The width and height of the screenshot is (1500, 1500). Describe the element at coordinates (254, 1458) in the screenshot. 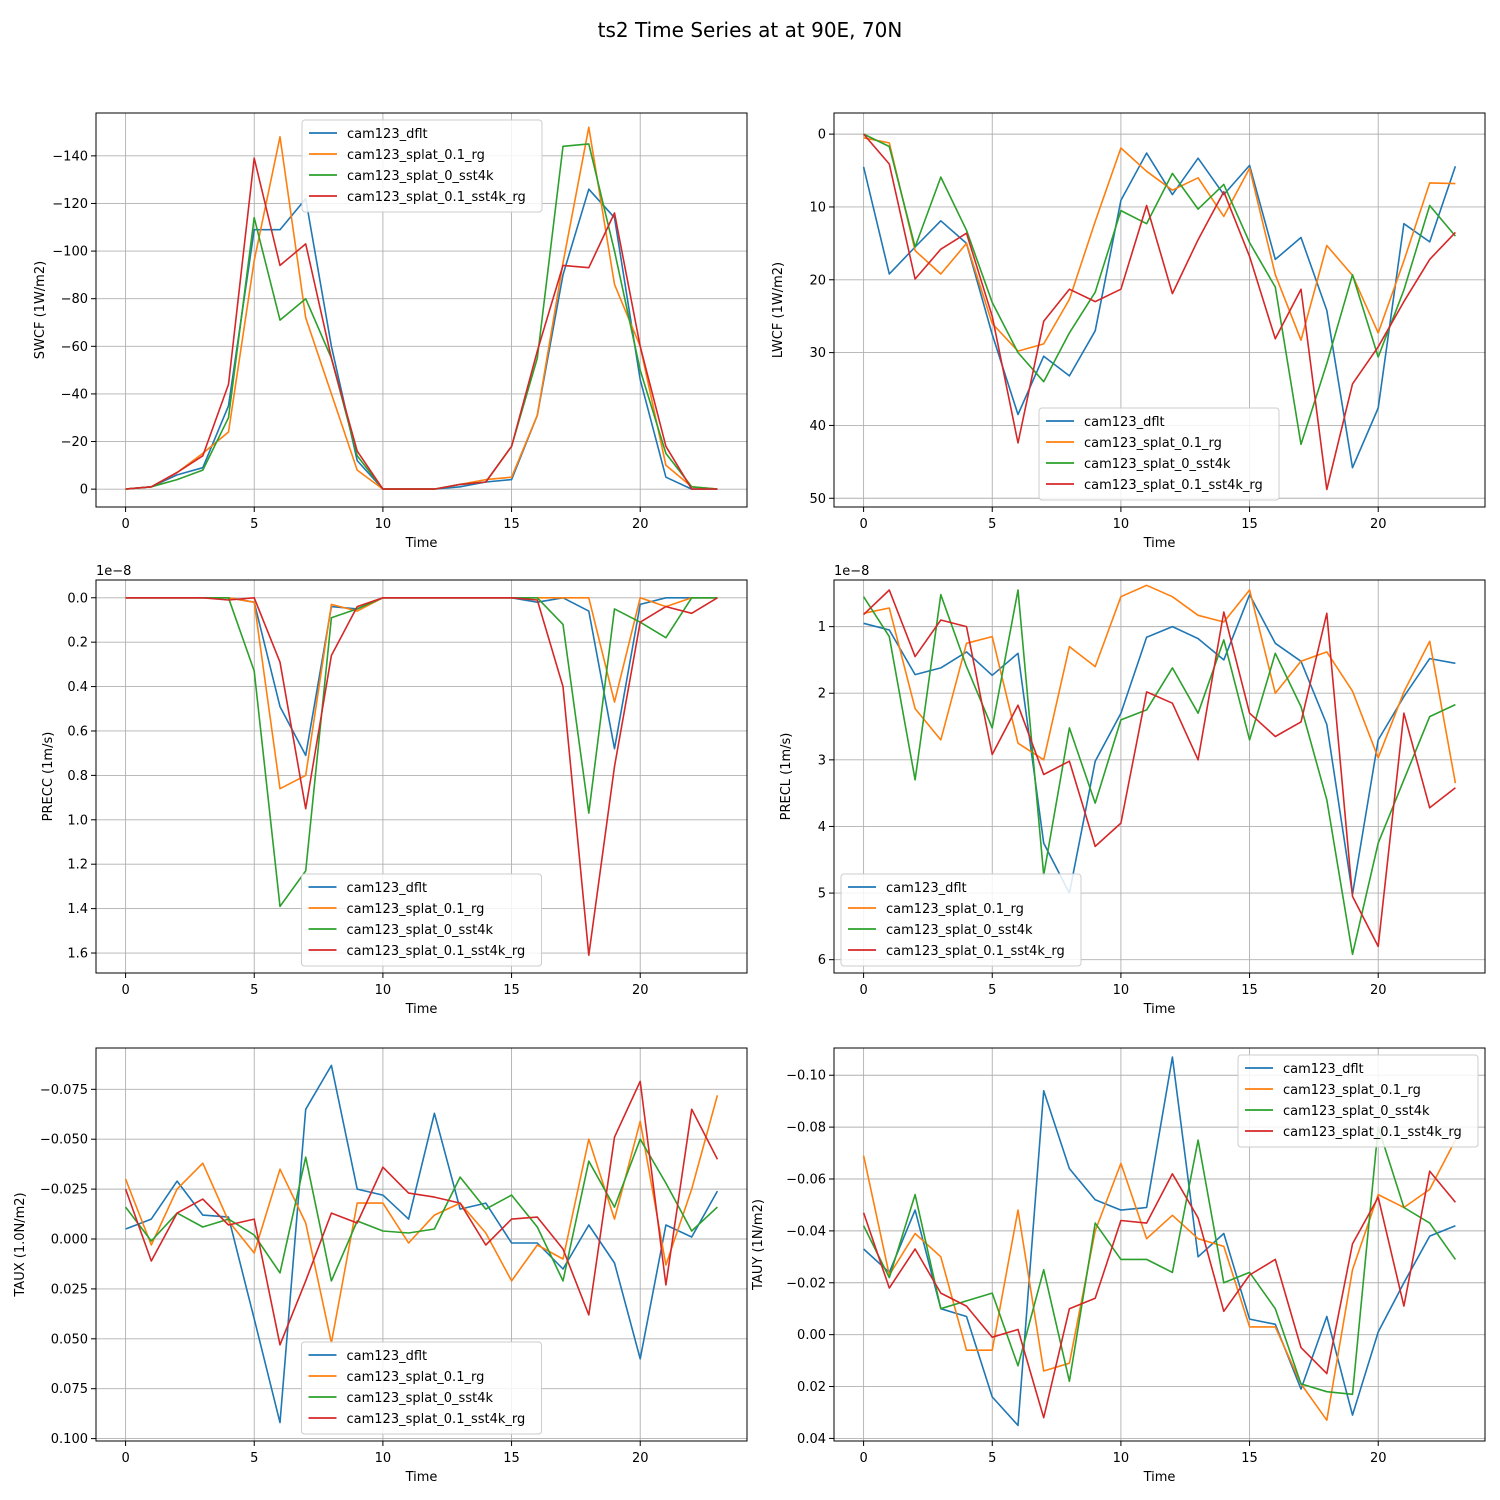

I see `taux-xtick-label: 5` at that location.